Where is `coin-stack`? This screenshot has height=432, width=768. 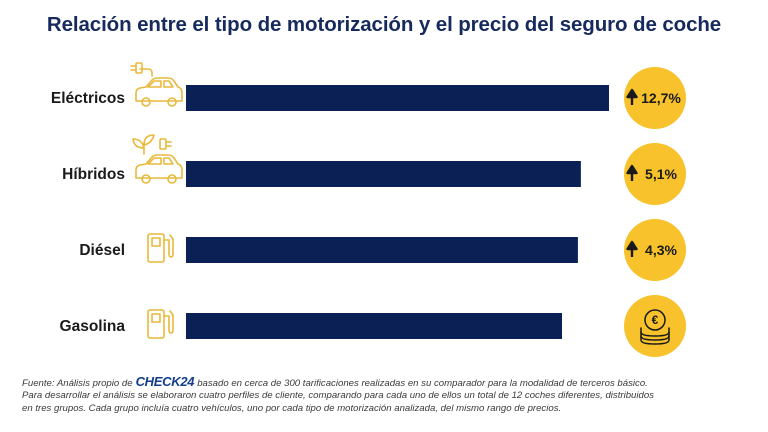 coin-stack is located at coordinates (655, 336).